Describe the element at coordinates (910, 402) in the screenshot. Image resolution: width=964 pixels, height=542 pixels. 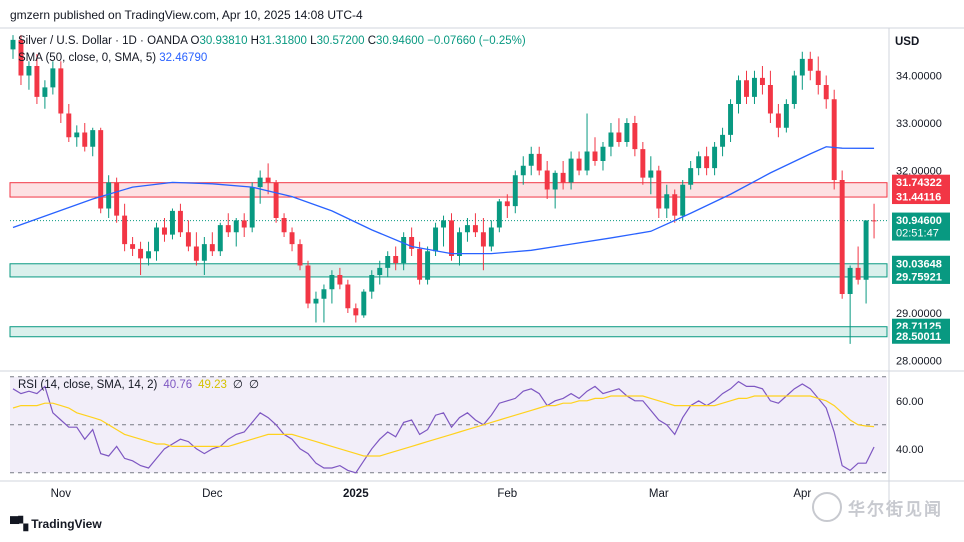
I see `rsi-tick-0: 60.00` at that location.